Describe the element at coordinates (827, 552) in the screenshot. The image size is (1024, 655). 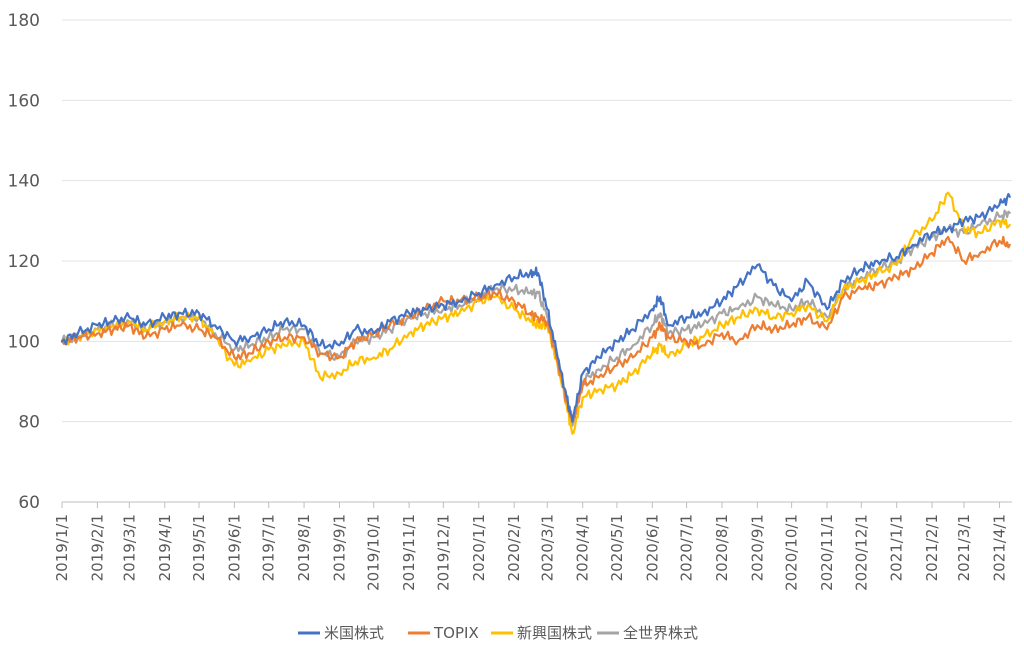
I see `x-tick-label: 2020/11/1` at that location.